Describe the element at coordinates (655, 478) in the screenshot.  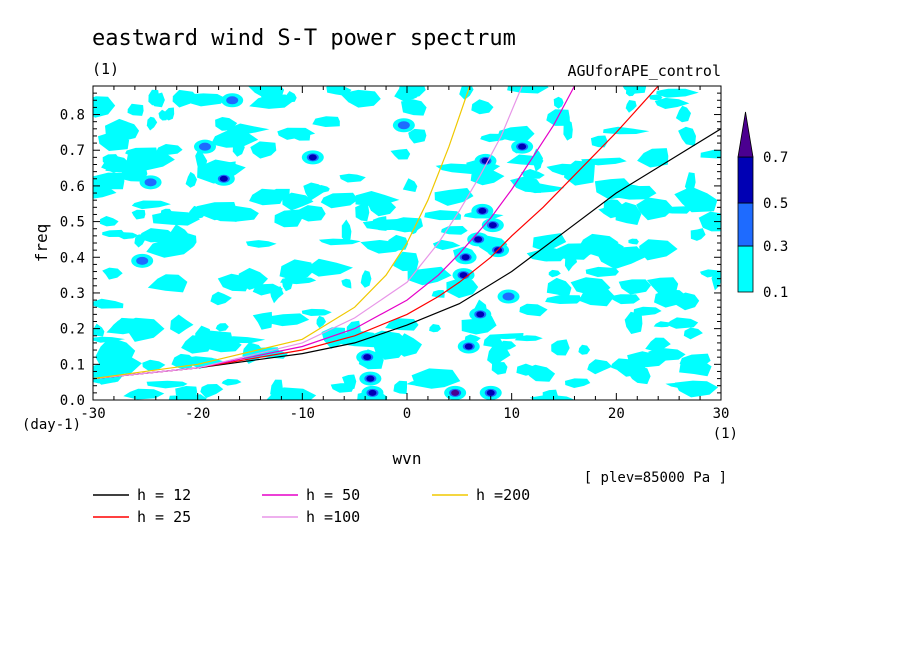
I see `plev-annotation: [ plev=85000 Pa ]` at that location.